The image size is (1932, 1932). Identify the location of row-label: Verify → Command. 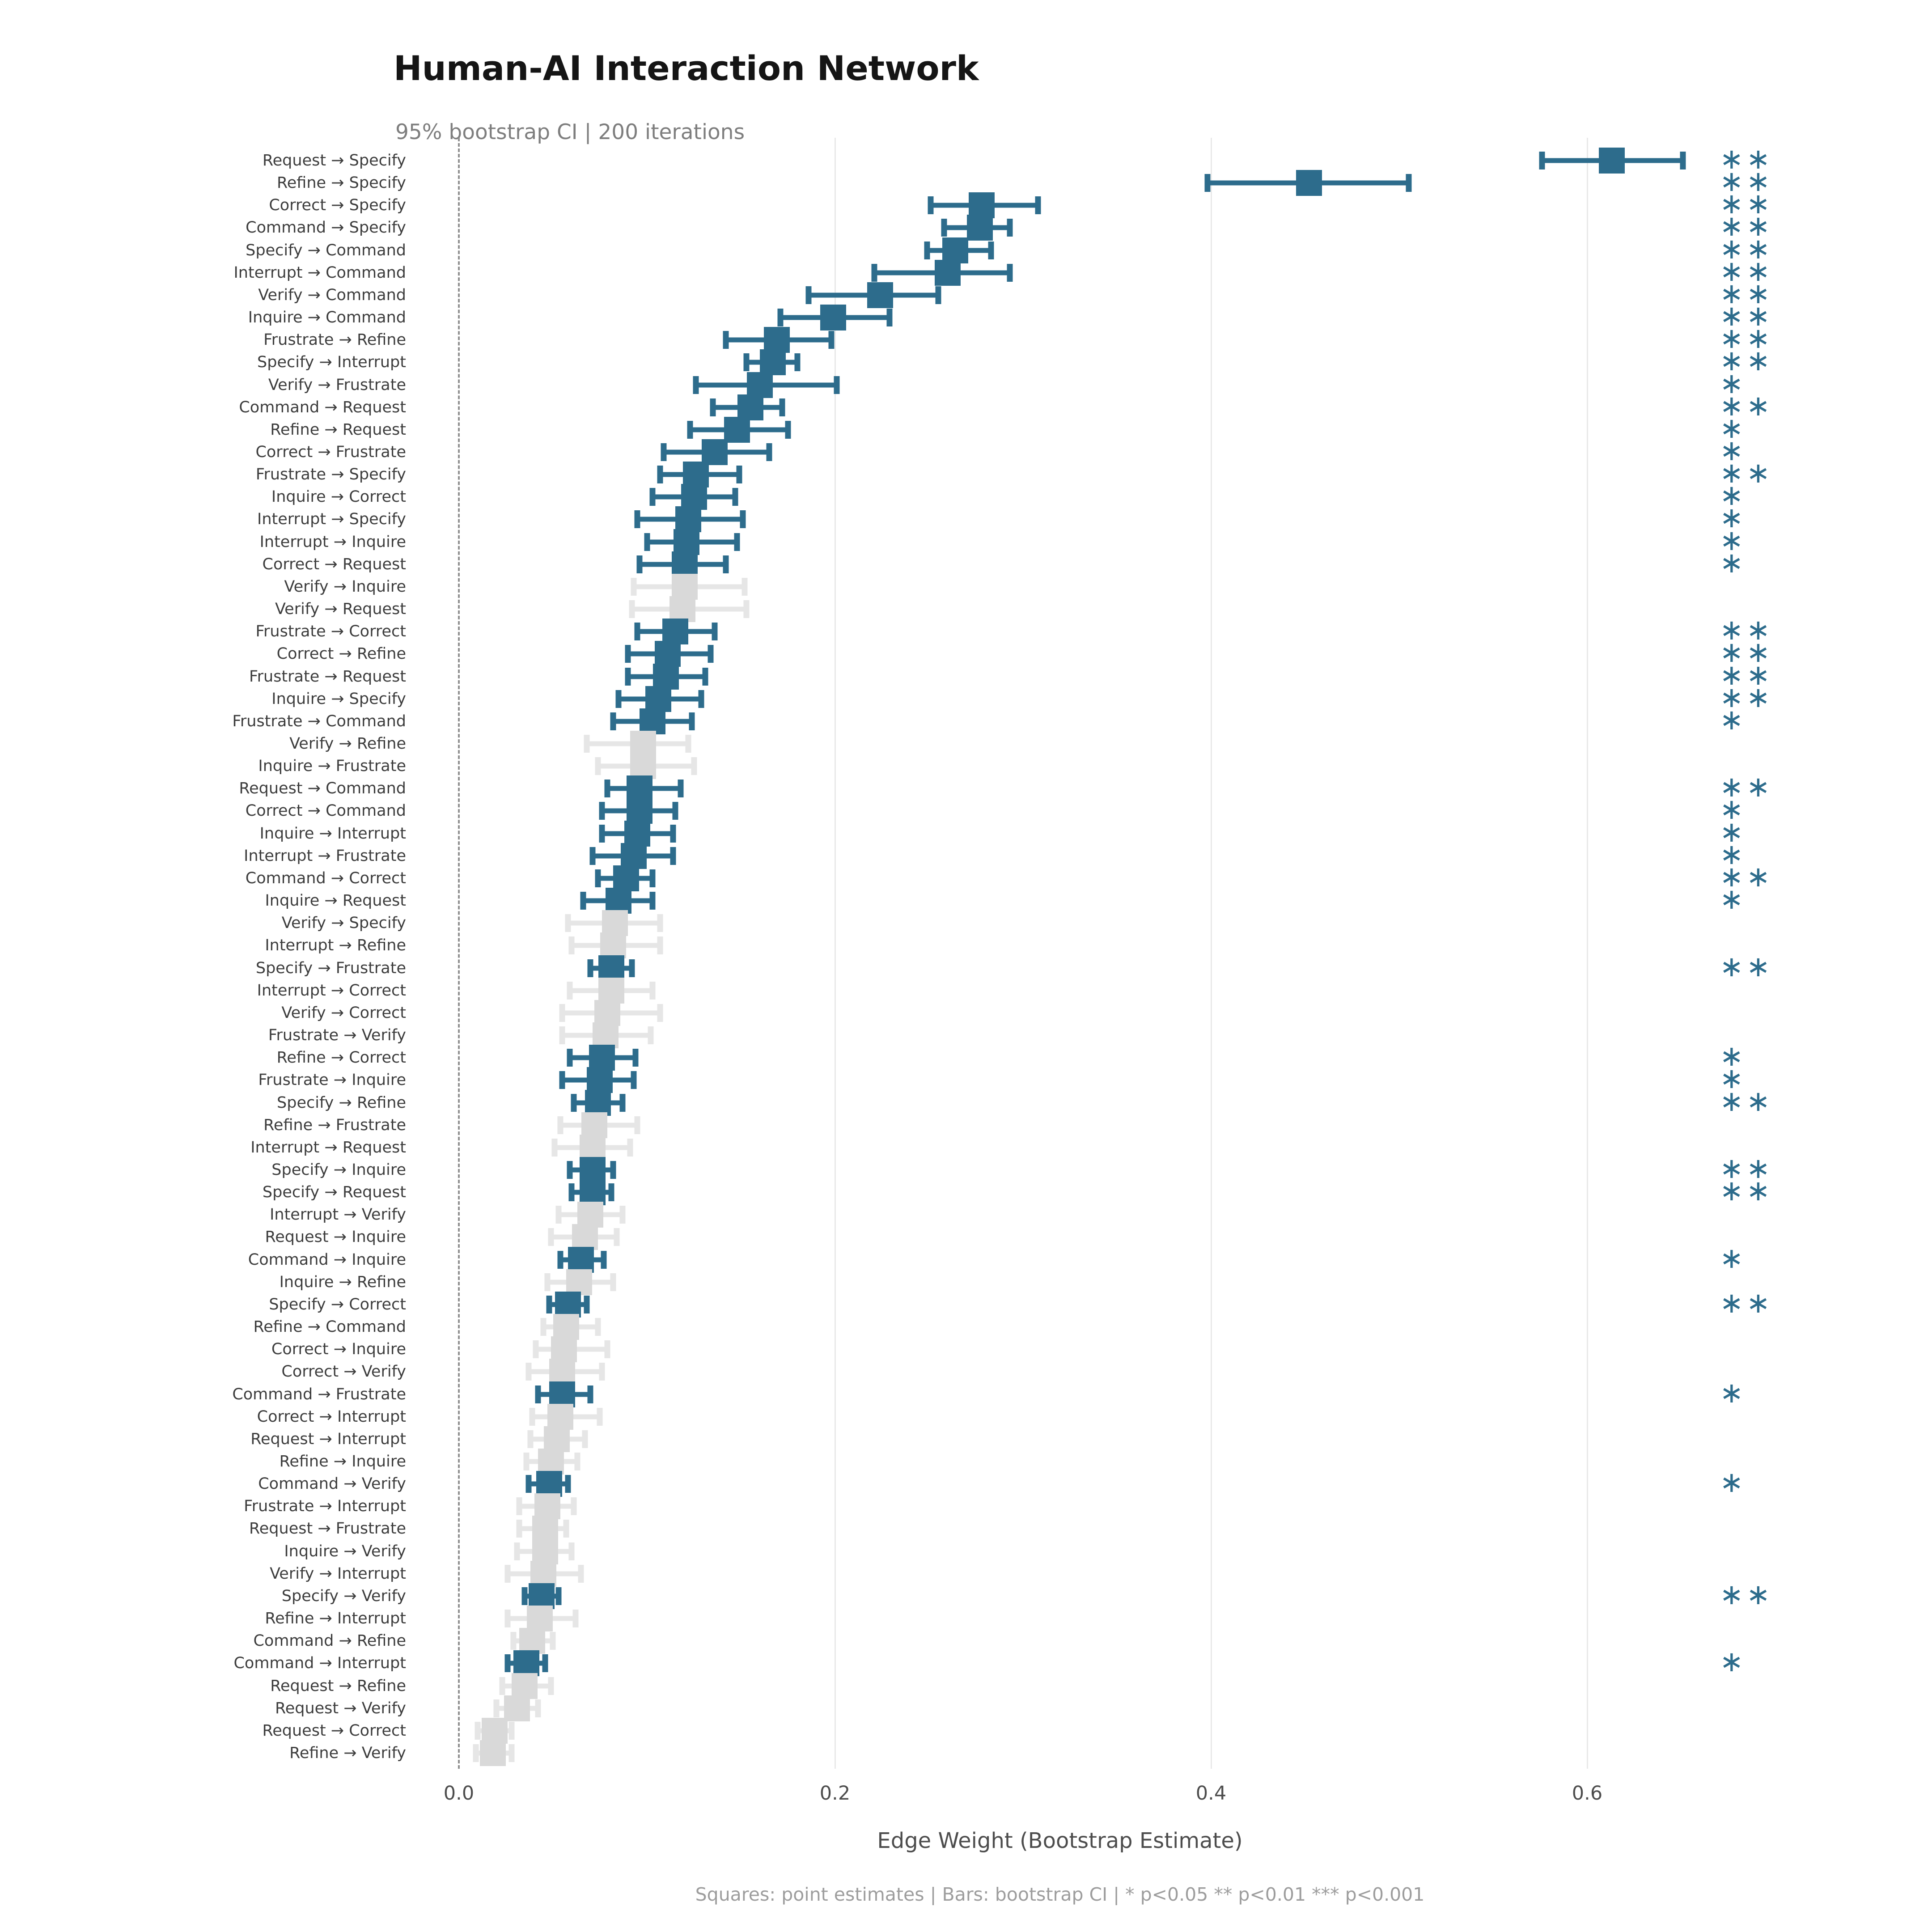
(332, 295).